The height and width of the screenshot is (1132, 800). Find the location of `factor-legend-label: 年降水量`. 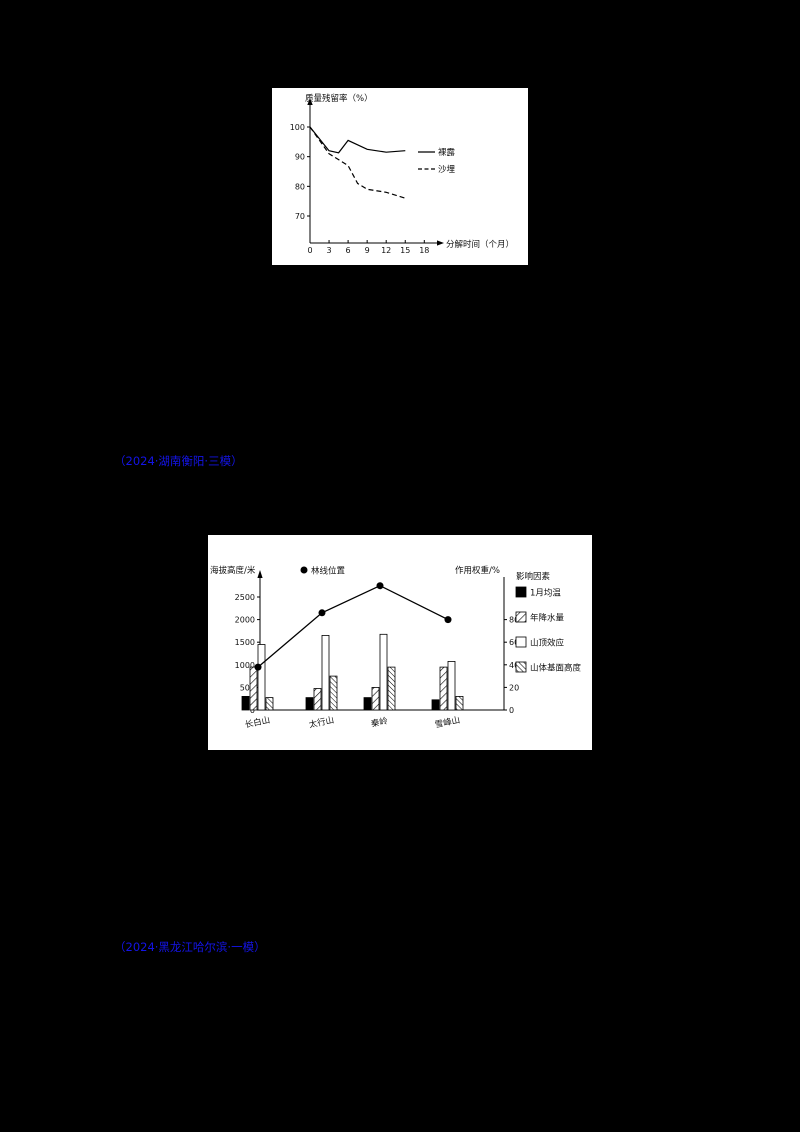

factor-legend-label: 年降水量 is located at coordinates (547, 618).